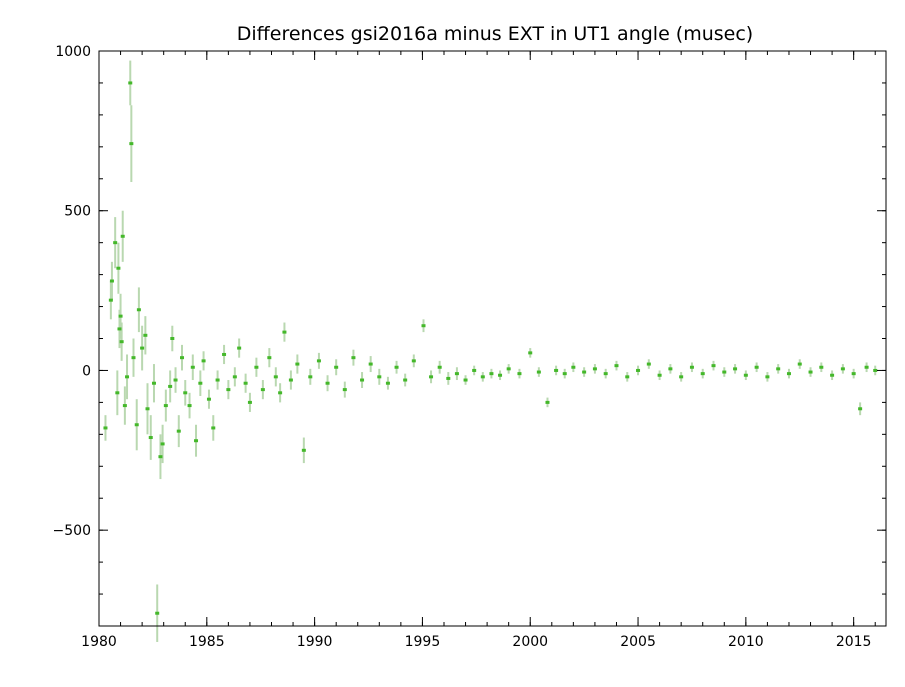 The height and width of the screenshot is (687, 905). I want to click on x-tick-label-2015: 2015, so click(854, 642).